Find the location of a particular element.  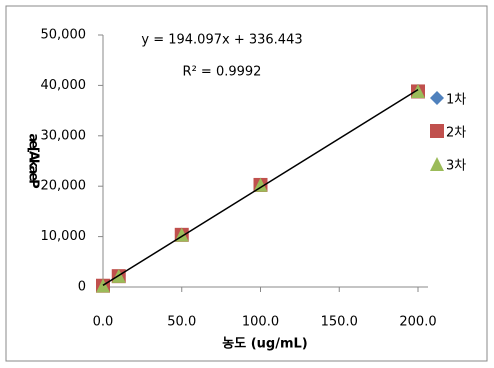

x-axis-label: 농도 (ug/mL) is located at coordinates (264, 344).